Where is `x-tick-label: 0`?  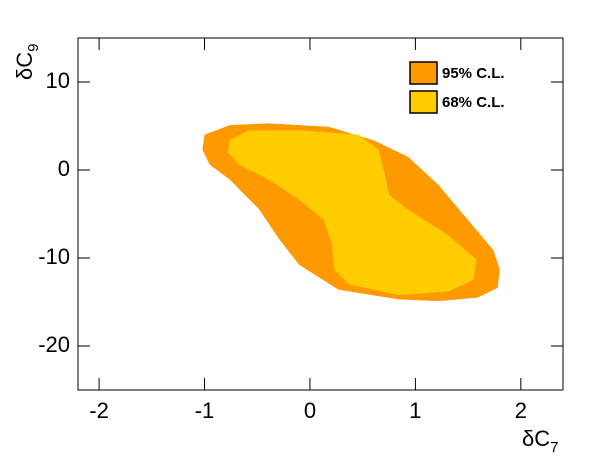
x-tick-label: 0 is located at coordinates (310, 410).